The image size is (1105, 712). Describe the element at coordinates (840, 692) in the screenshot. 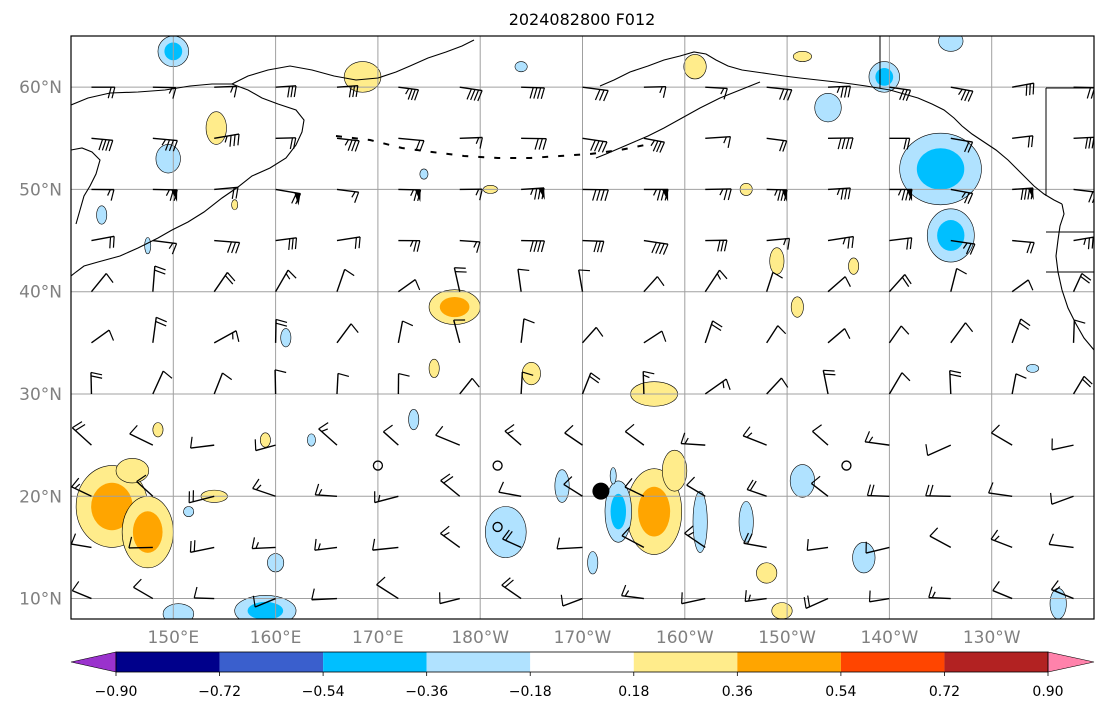

I see `colorbar-tick-label: 0.54` at that location.